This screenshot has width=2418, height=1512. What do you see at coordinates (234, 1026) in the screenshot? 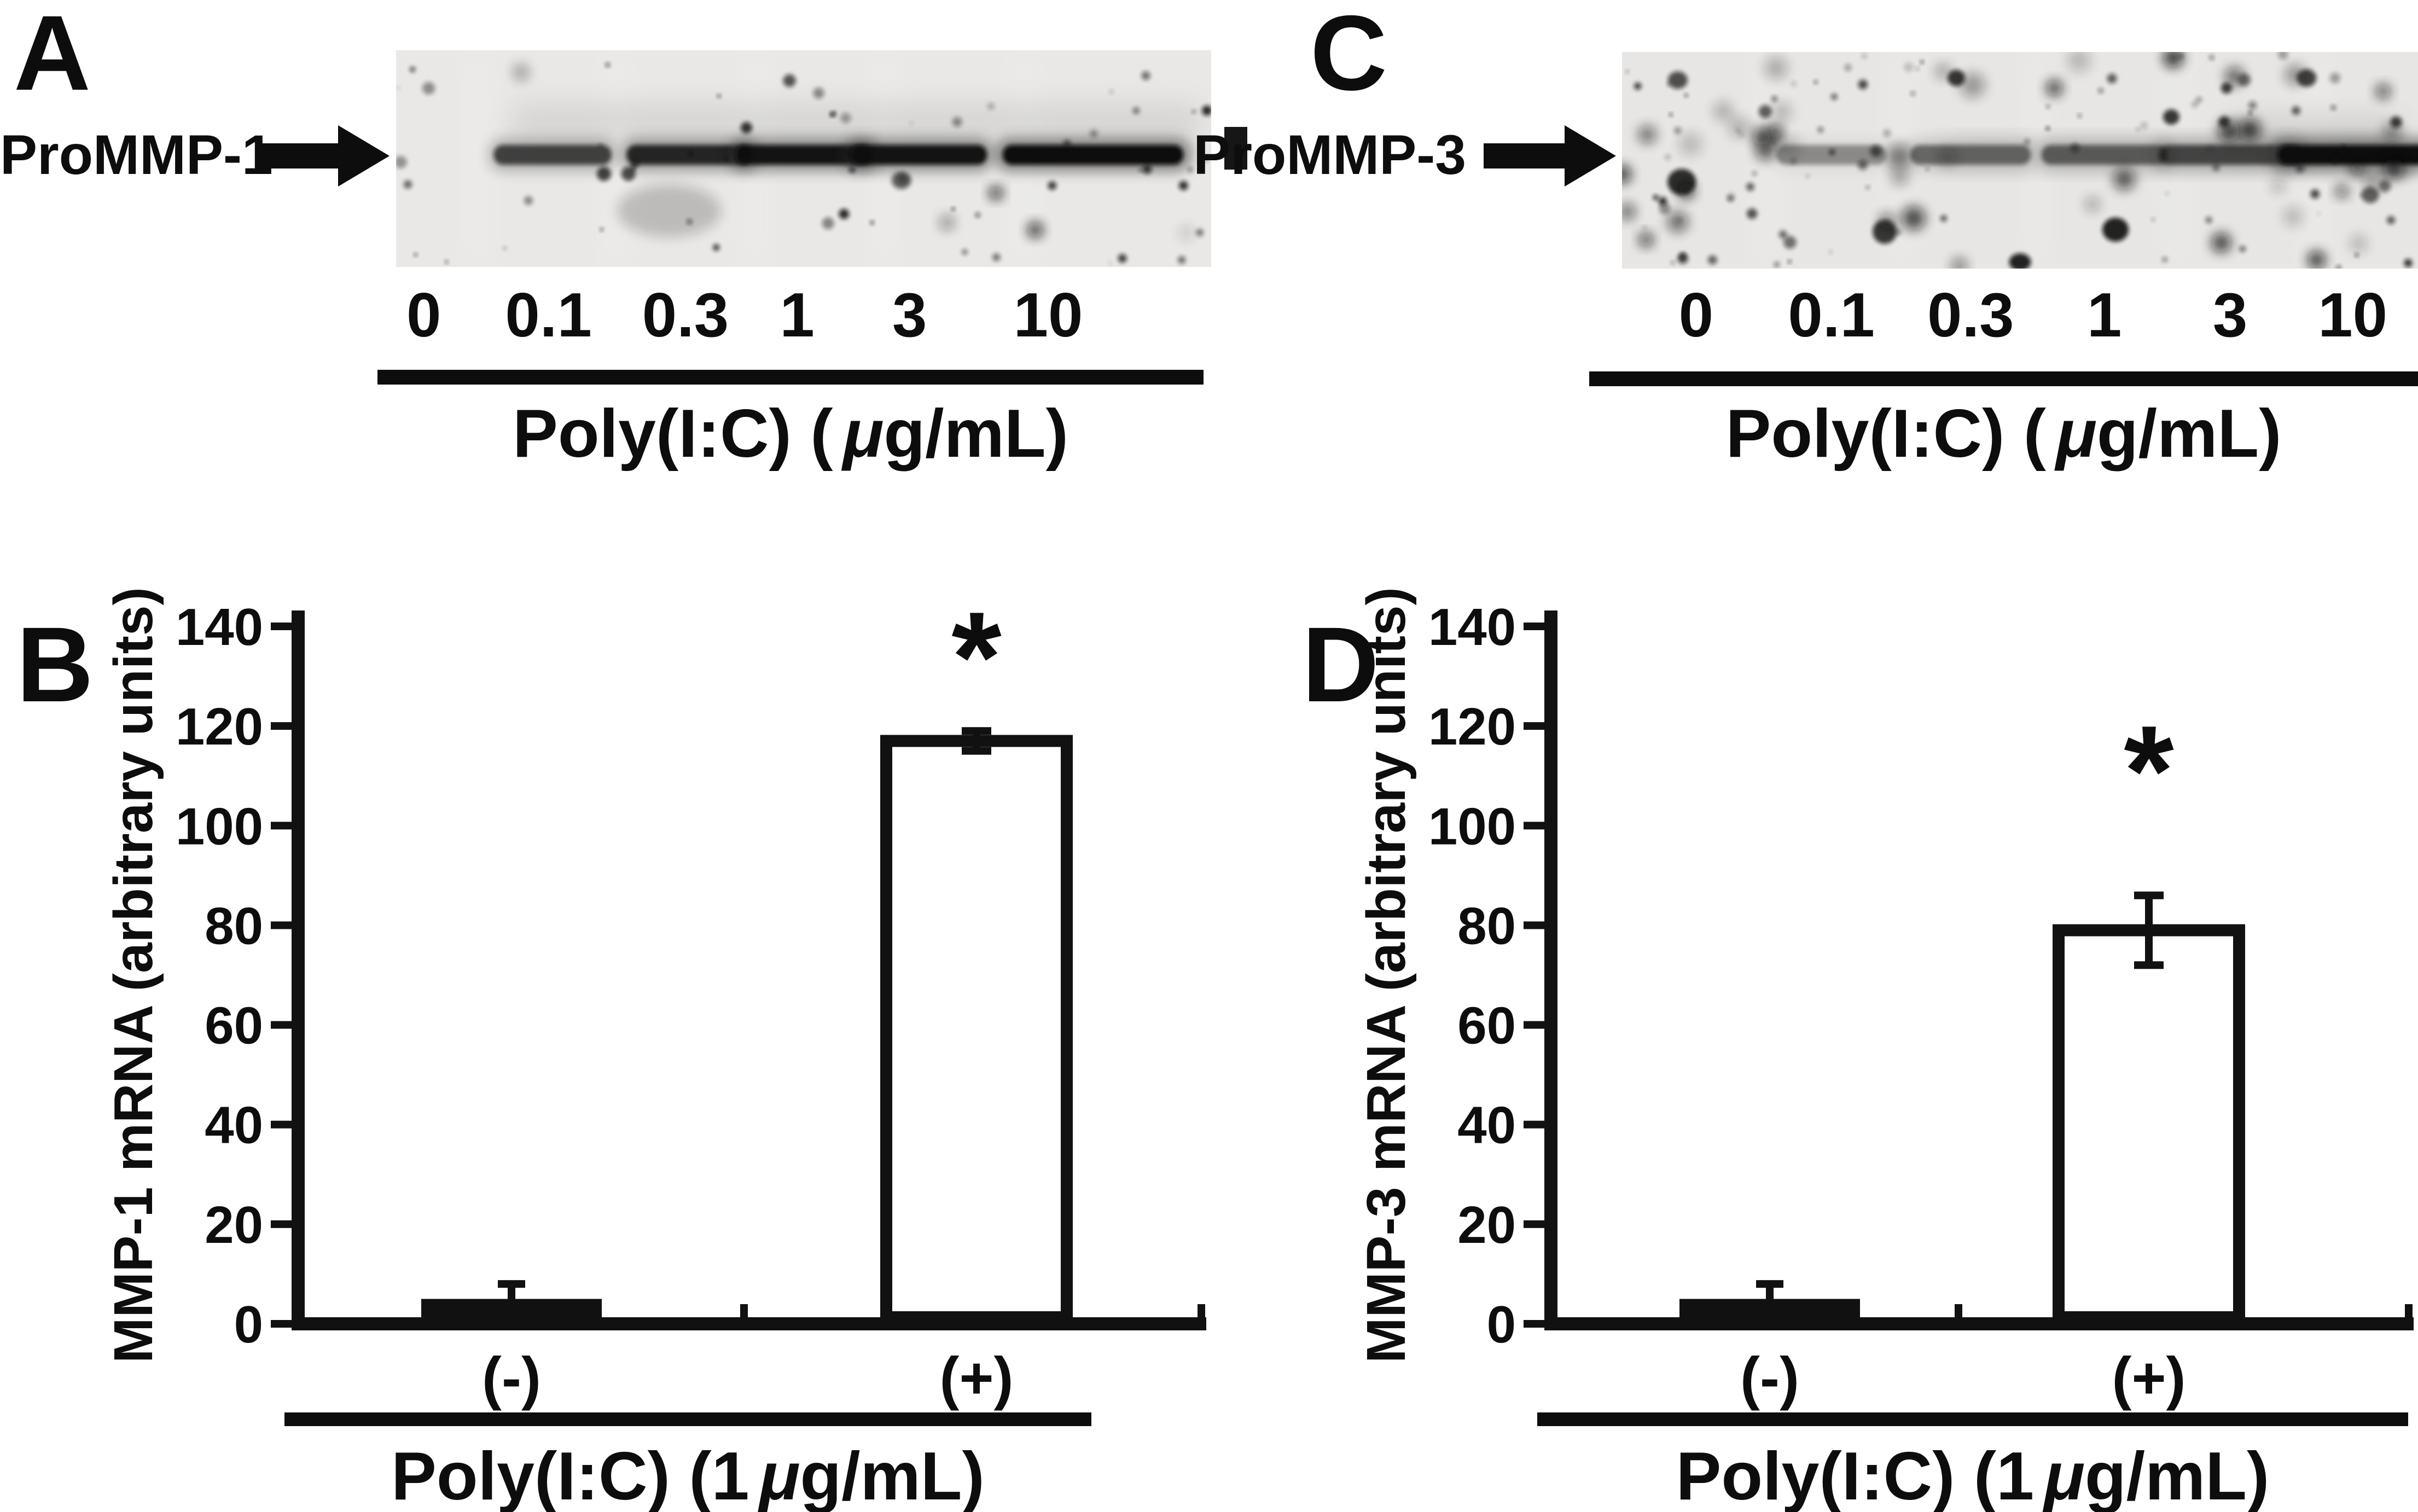
I see `panel-b-y-tick-label: 60` at bounding box center [234, 1026].